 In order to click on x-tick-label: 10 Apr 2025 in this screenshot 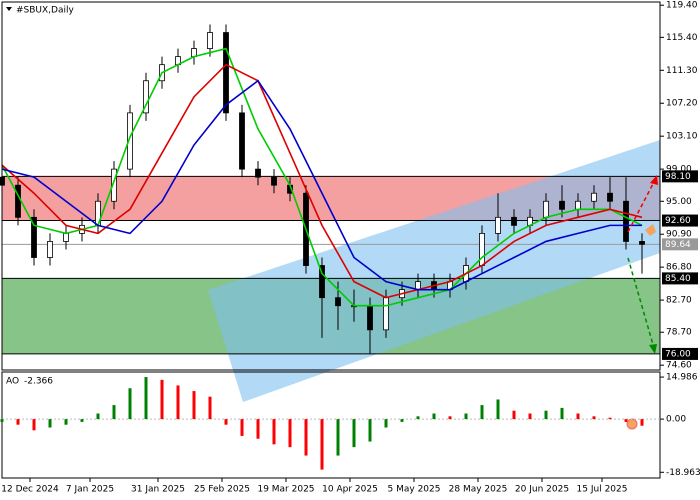, I will do `click(350, 490)`.